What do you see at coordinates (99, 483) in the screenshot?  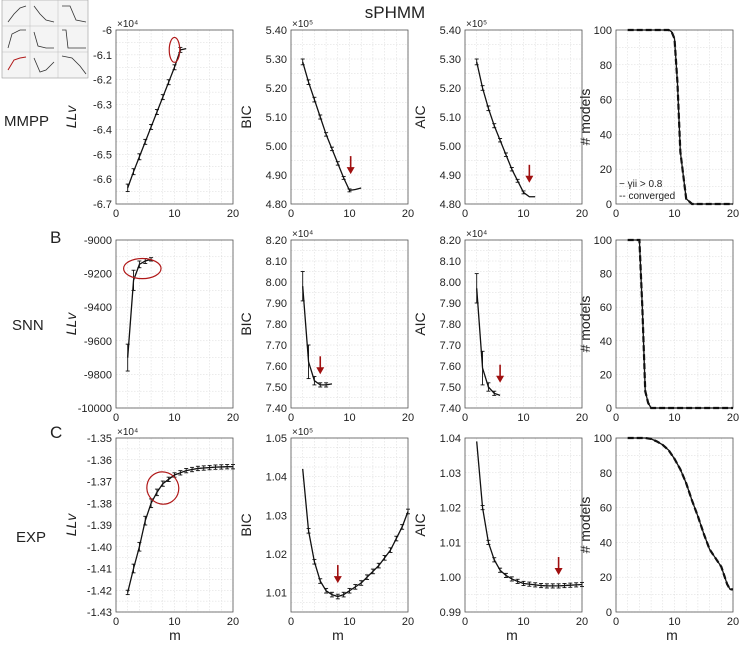 I see `y-tick-label: -1.37` at bounding box center [99, 483].